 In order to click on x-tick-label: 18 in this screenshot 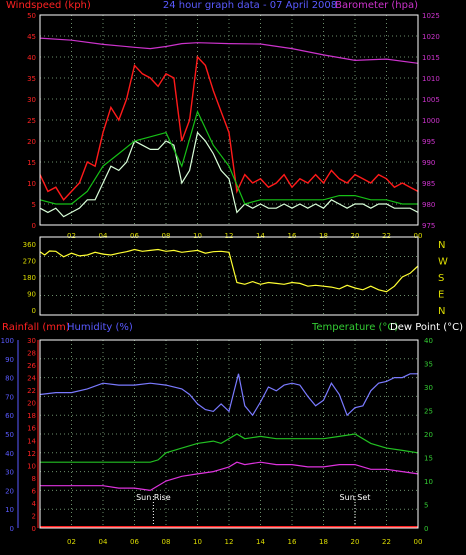, I will do `click(323, 236)`.